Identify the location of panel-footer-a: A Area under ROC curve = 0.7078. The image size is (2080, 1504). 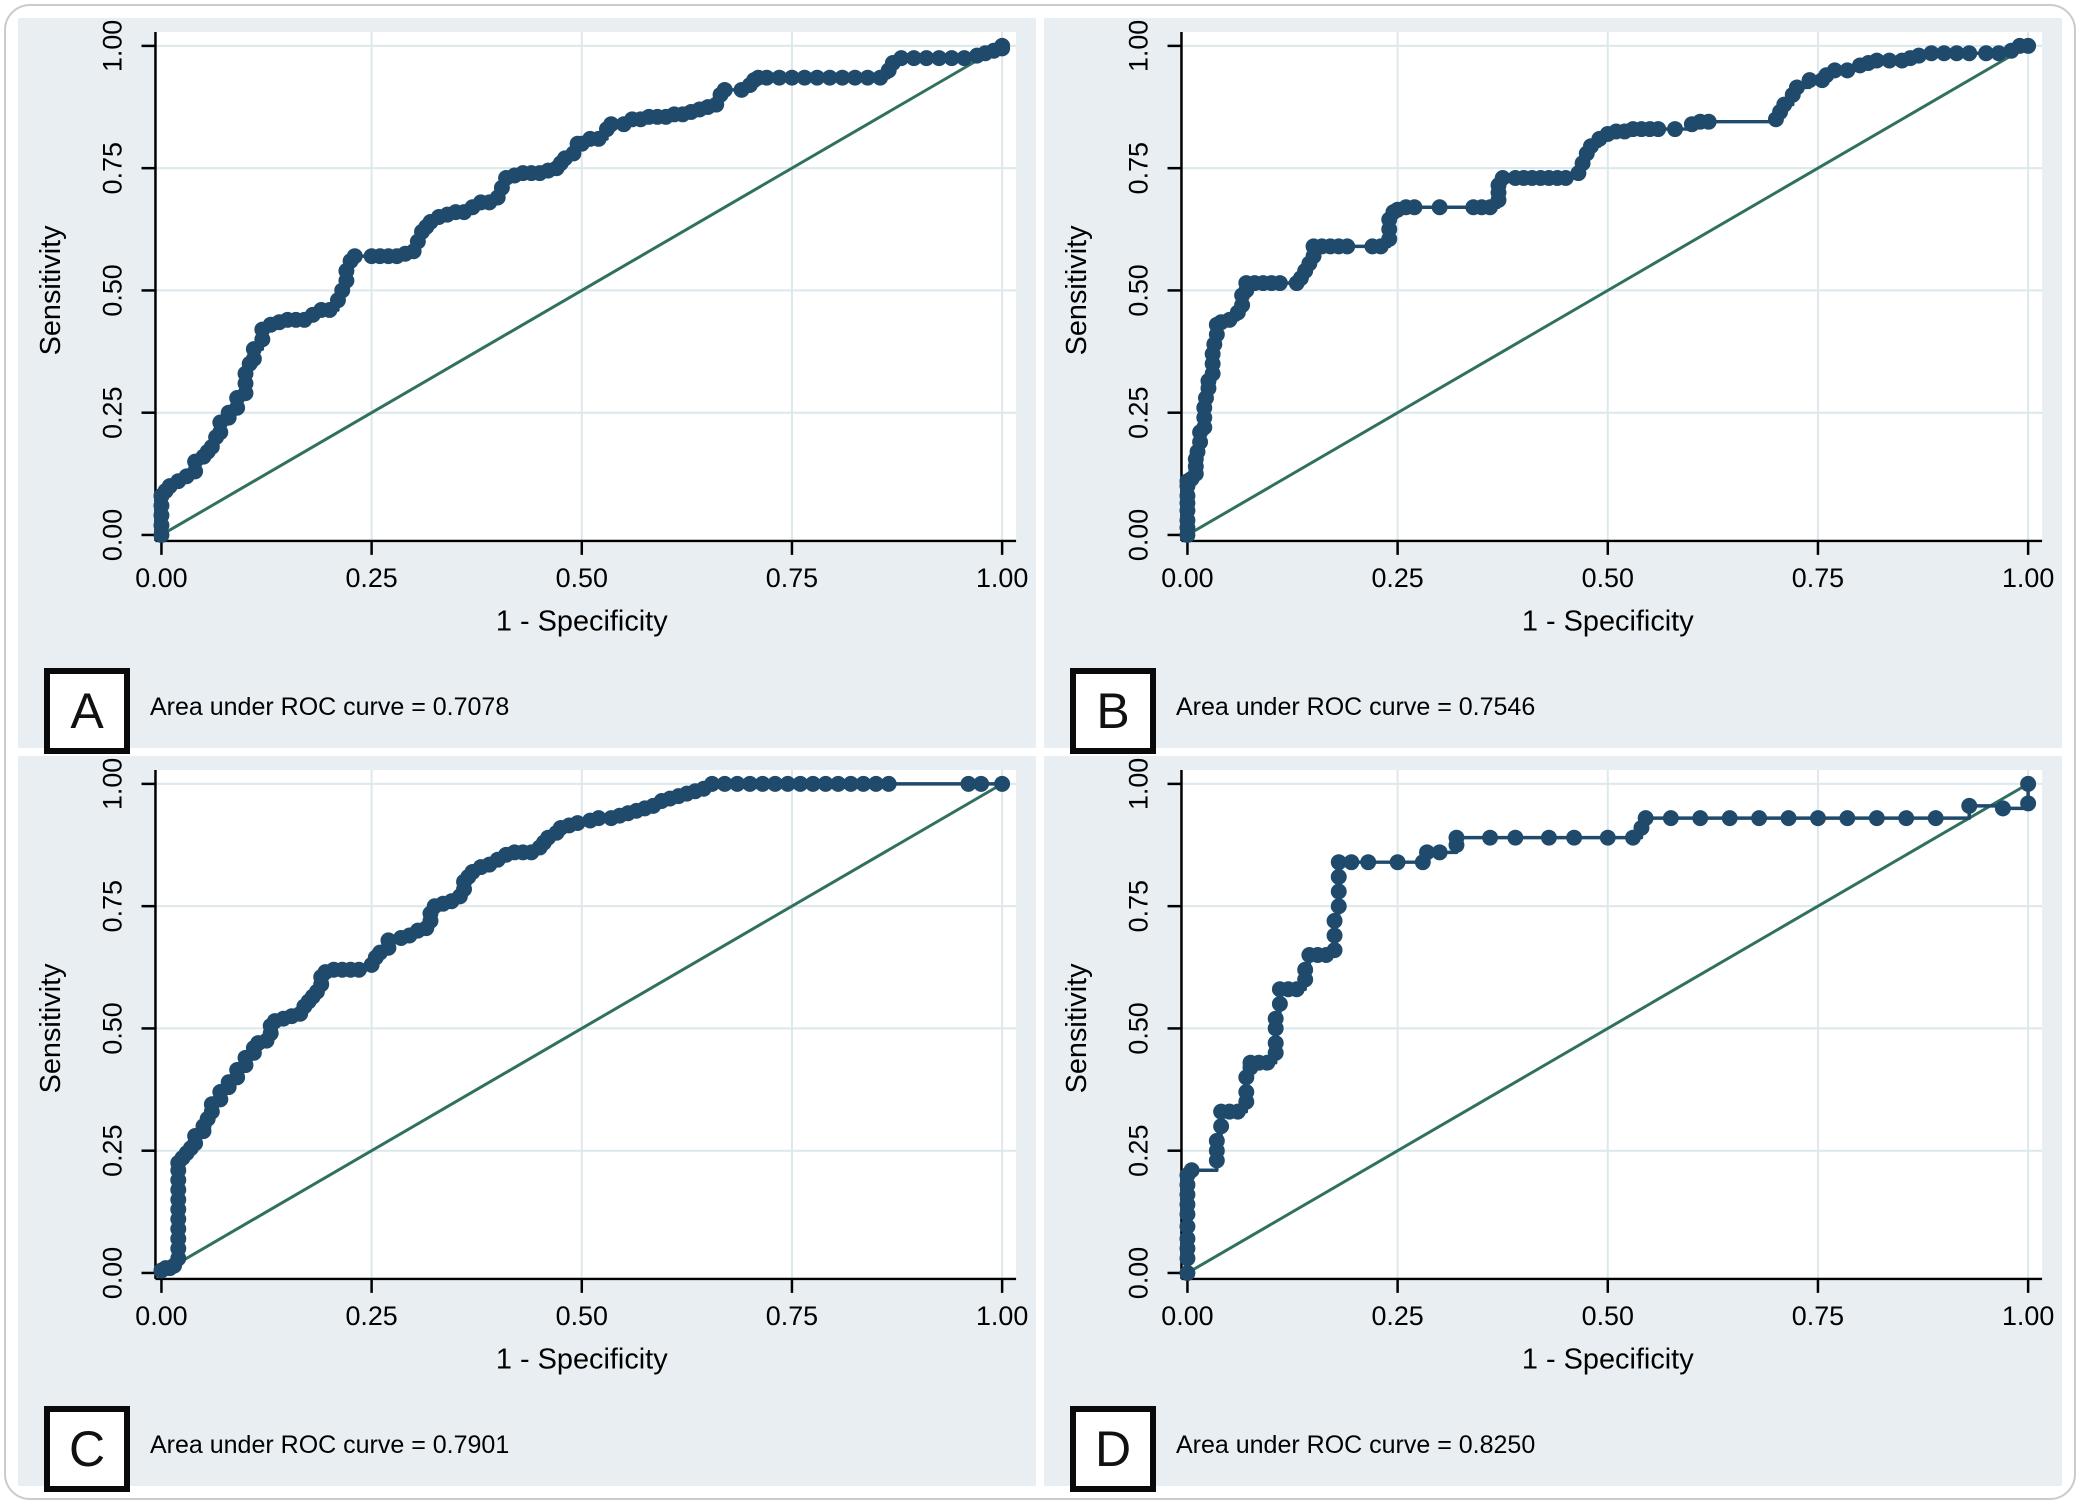
(527, 706).